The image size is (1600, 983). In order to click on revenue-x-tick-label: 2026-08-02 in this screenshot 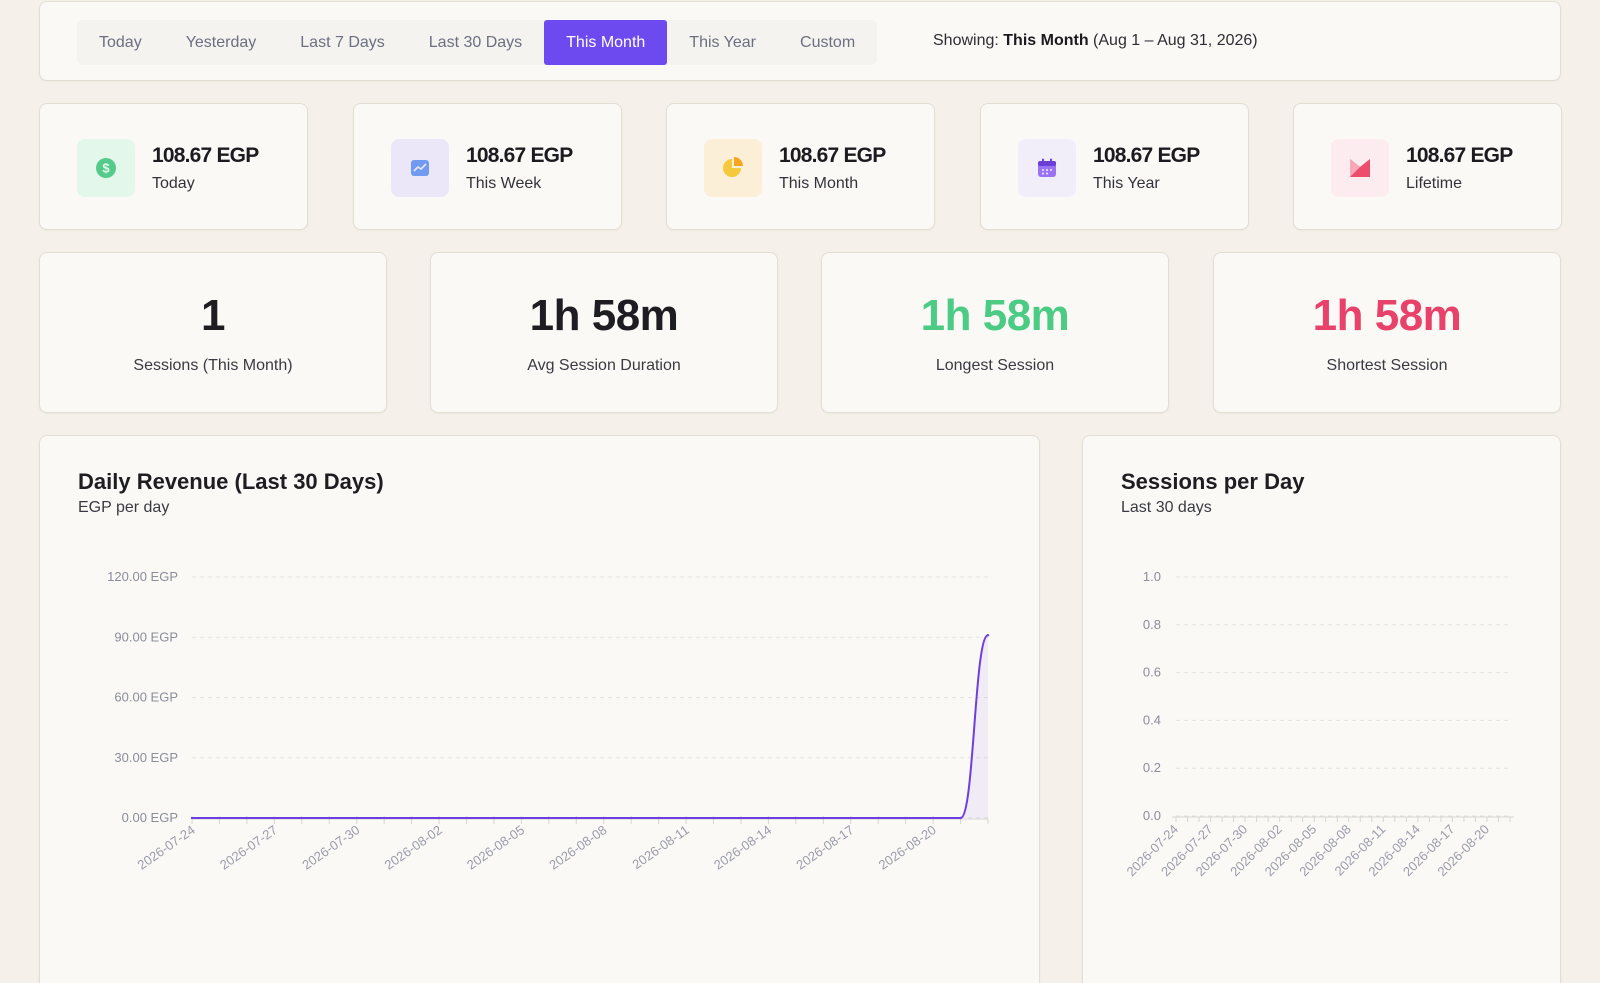, I will do `click(413, 847)`.